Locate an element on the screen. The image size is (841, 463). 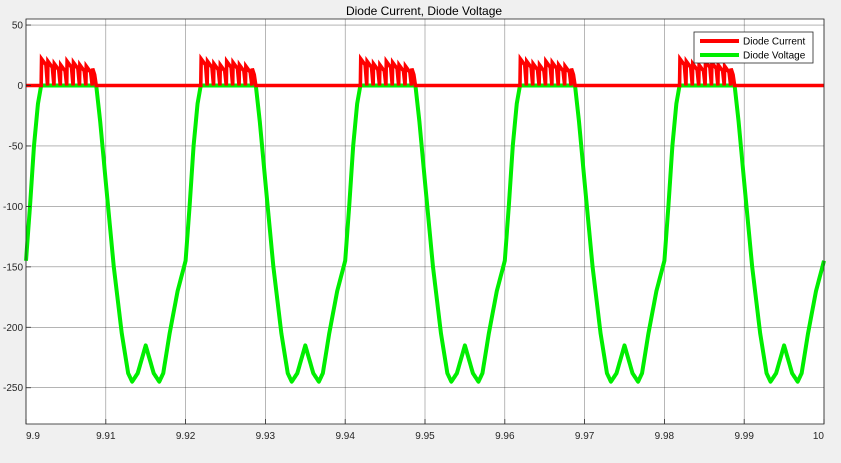
y-tick-label: -200 is located at coordinates (13, 328).